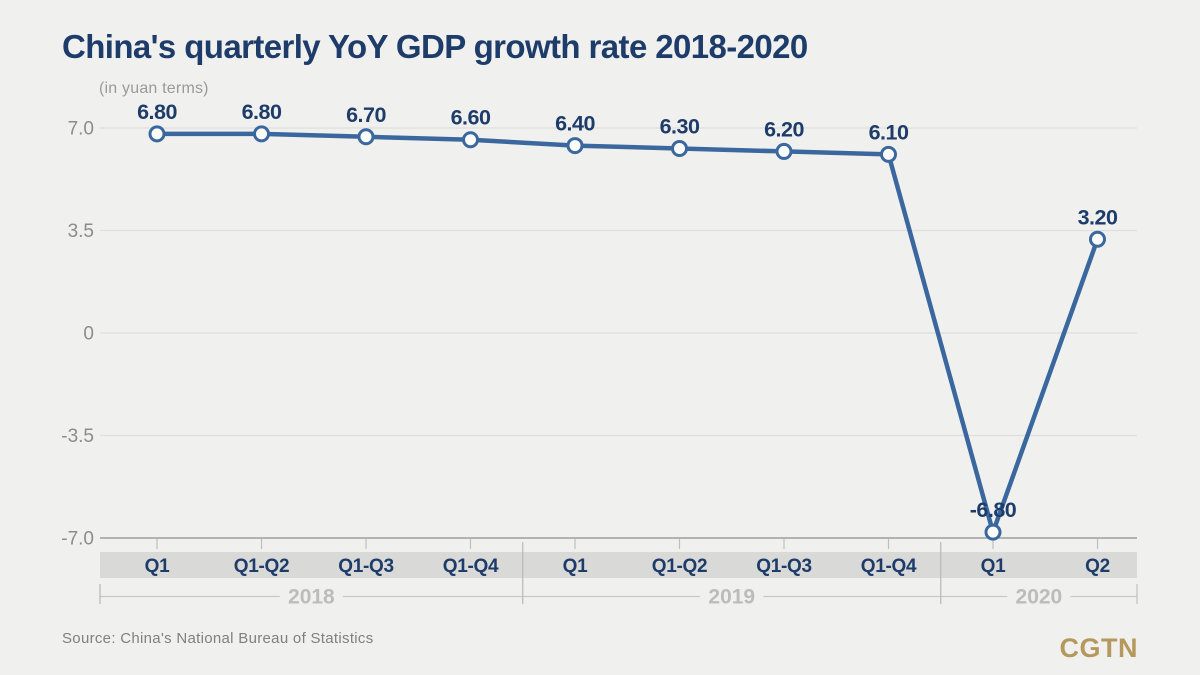 This screenshot has width=1200, height=675. Describe the element at coordinates (1097, 566) in the screenshot. I see `x-axis-label: Q2` at that location.